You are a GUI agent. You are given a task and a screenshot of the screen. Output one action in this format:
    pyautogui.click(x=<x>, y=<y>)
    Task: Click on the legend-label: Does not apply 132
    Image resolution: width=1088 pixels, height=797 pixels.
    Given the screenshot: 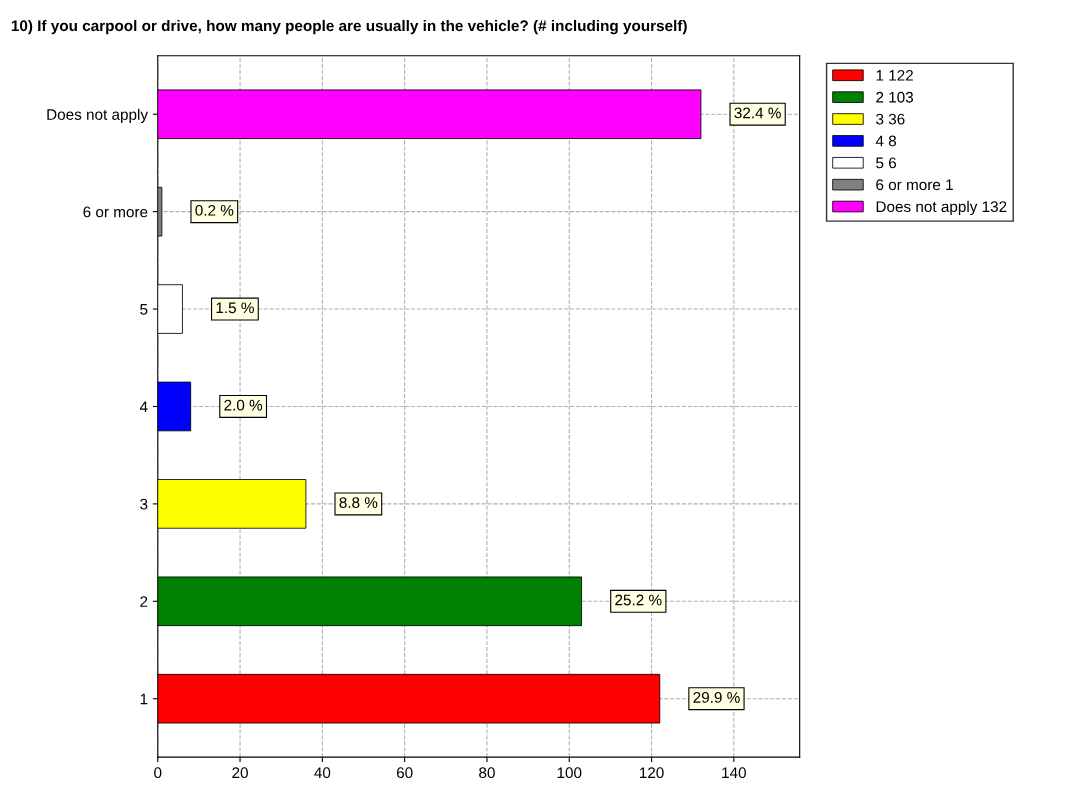 What is the action you would take?
    pyautogui.click(x=941, y=208)
    